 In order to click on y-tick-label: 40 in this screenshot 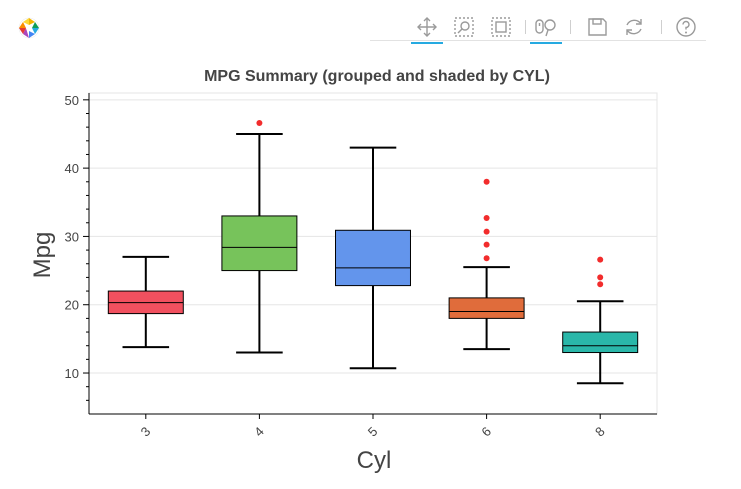, I will do `click(72, 168)`.